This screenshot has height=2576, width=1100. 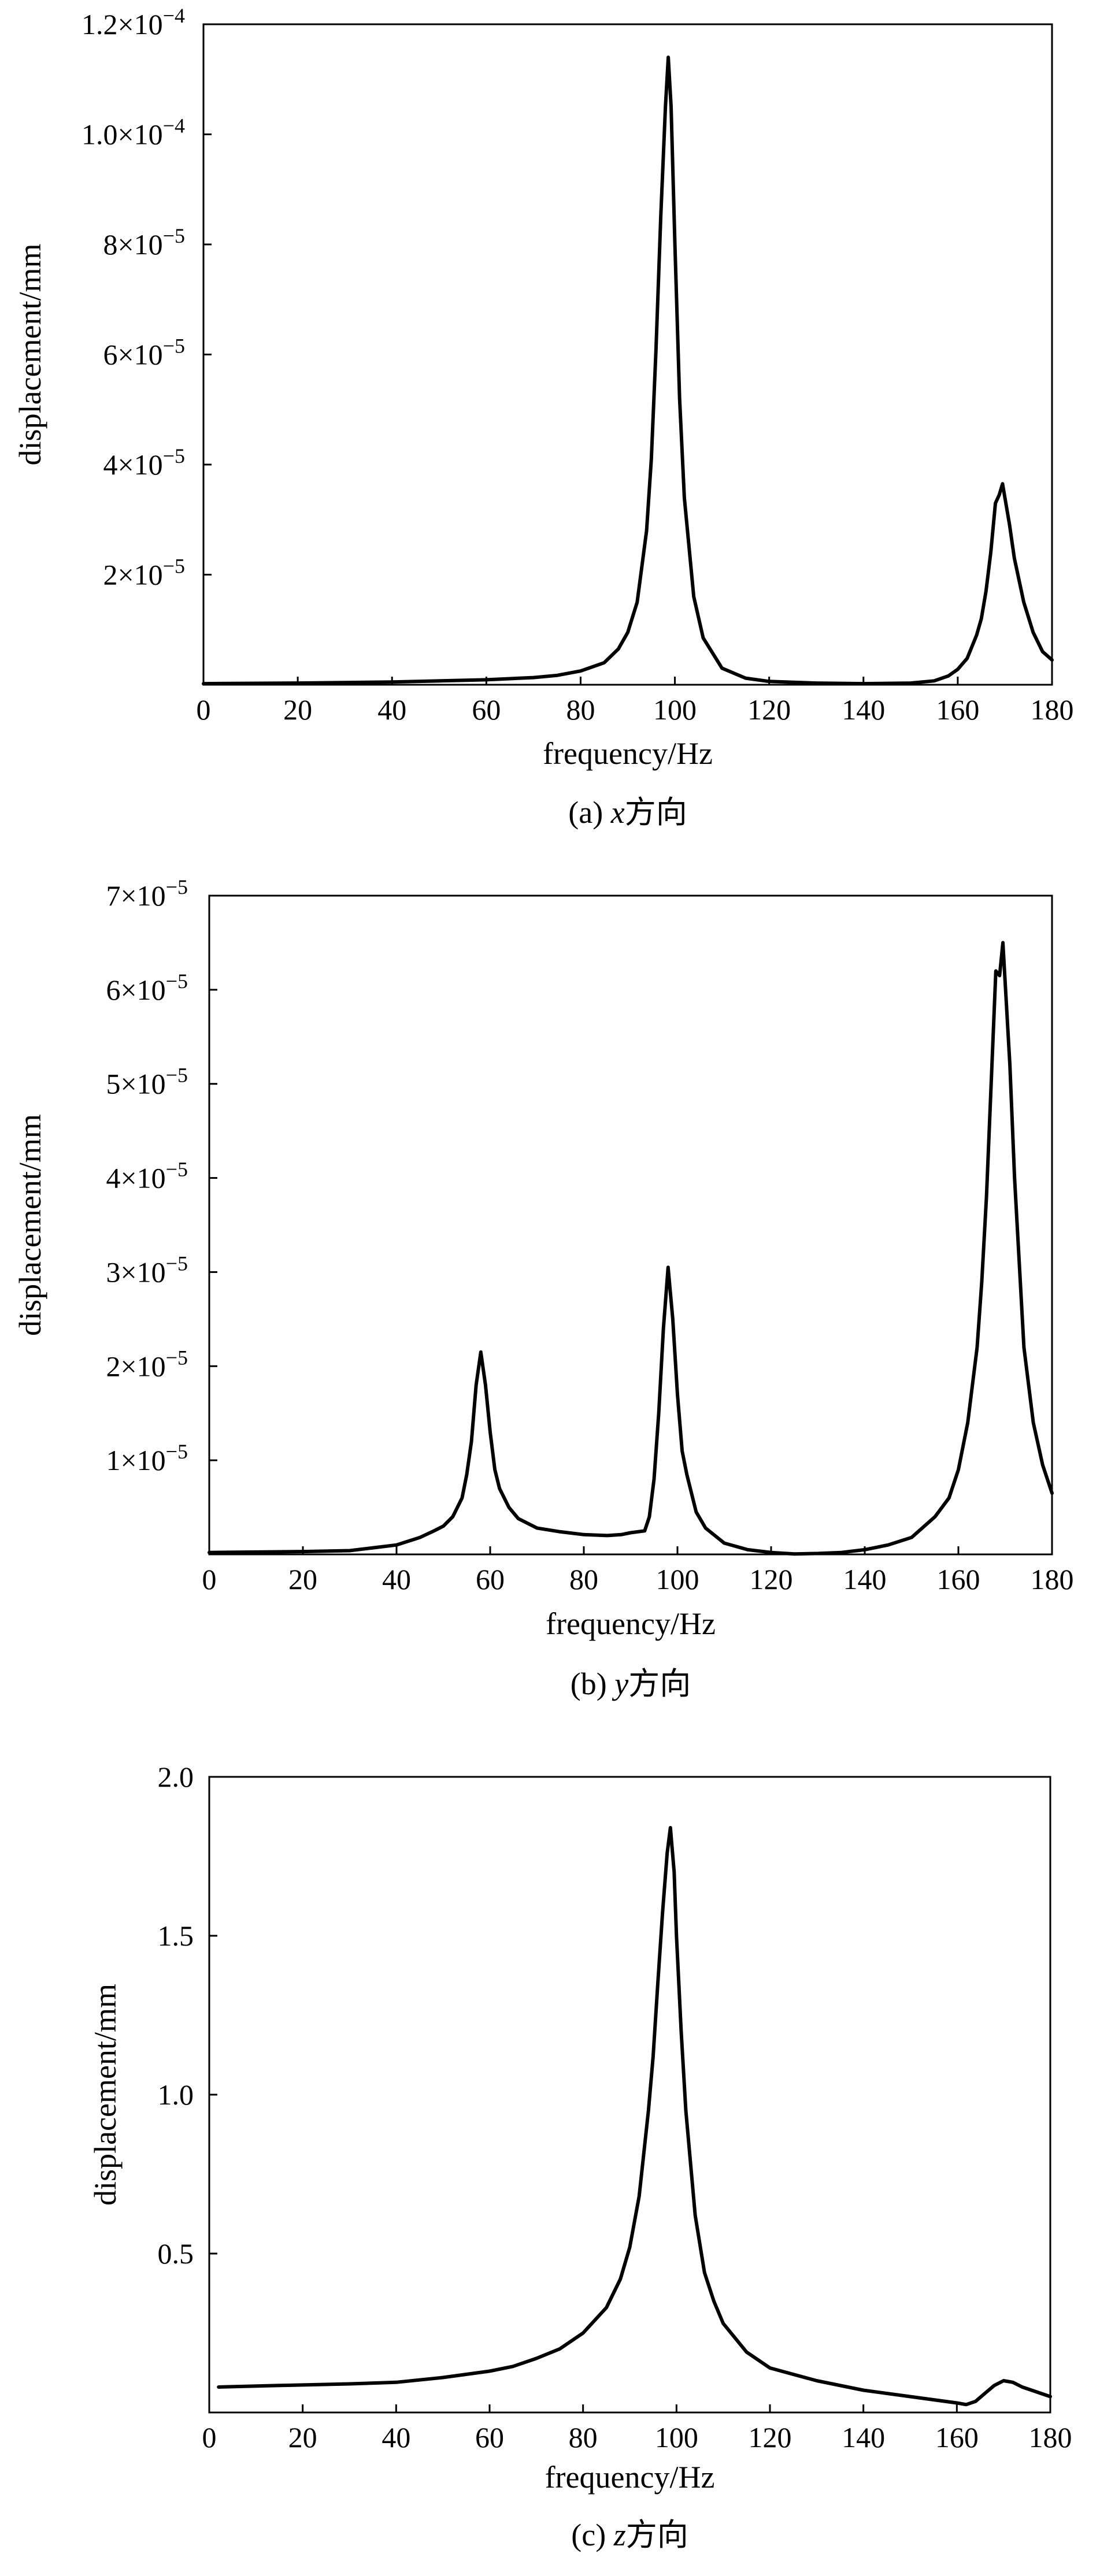 What do you see at coordinates (486, 709) in the screenshot?
I see `x-tick-label-a-3: 60` at bounding box center [486, 709].